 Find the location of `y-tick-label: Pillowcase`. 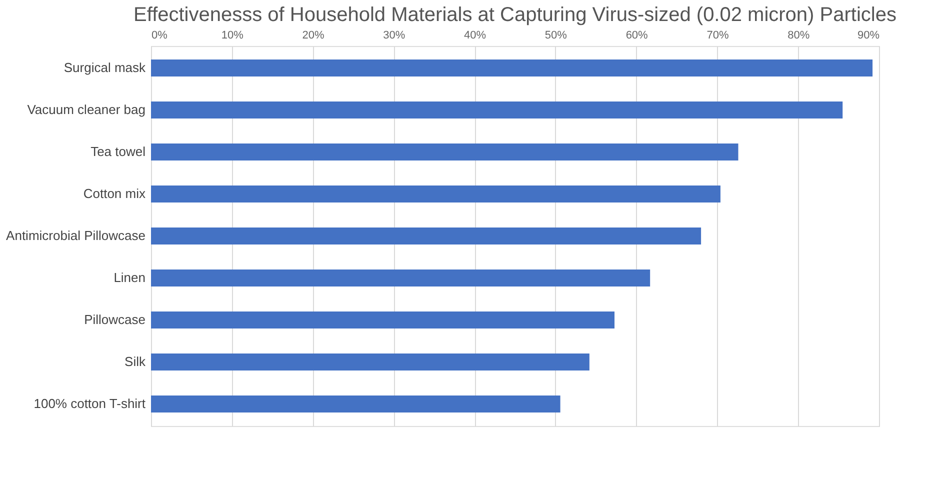

y-tick-label: Pillowcase is located at coordinates (115, 319).